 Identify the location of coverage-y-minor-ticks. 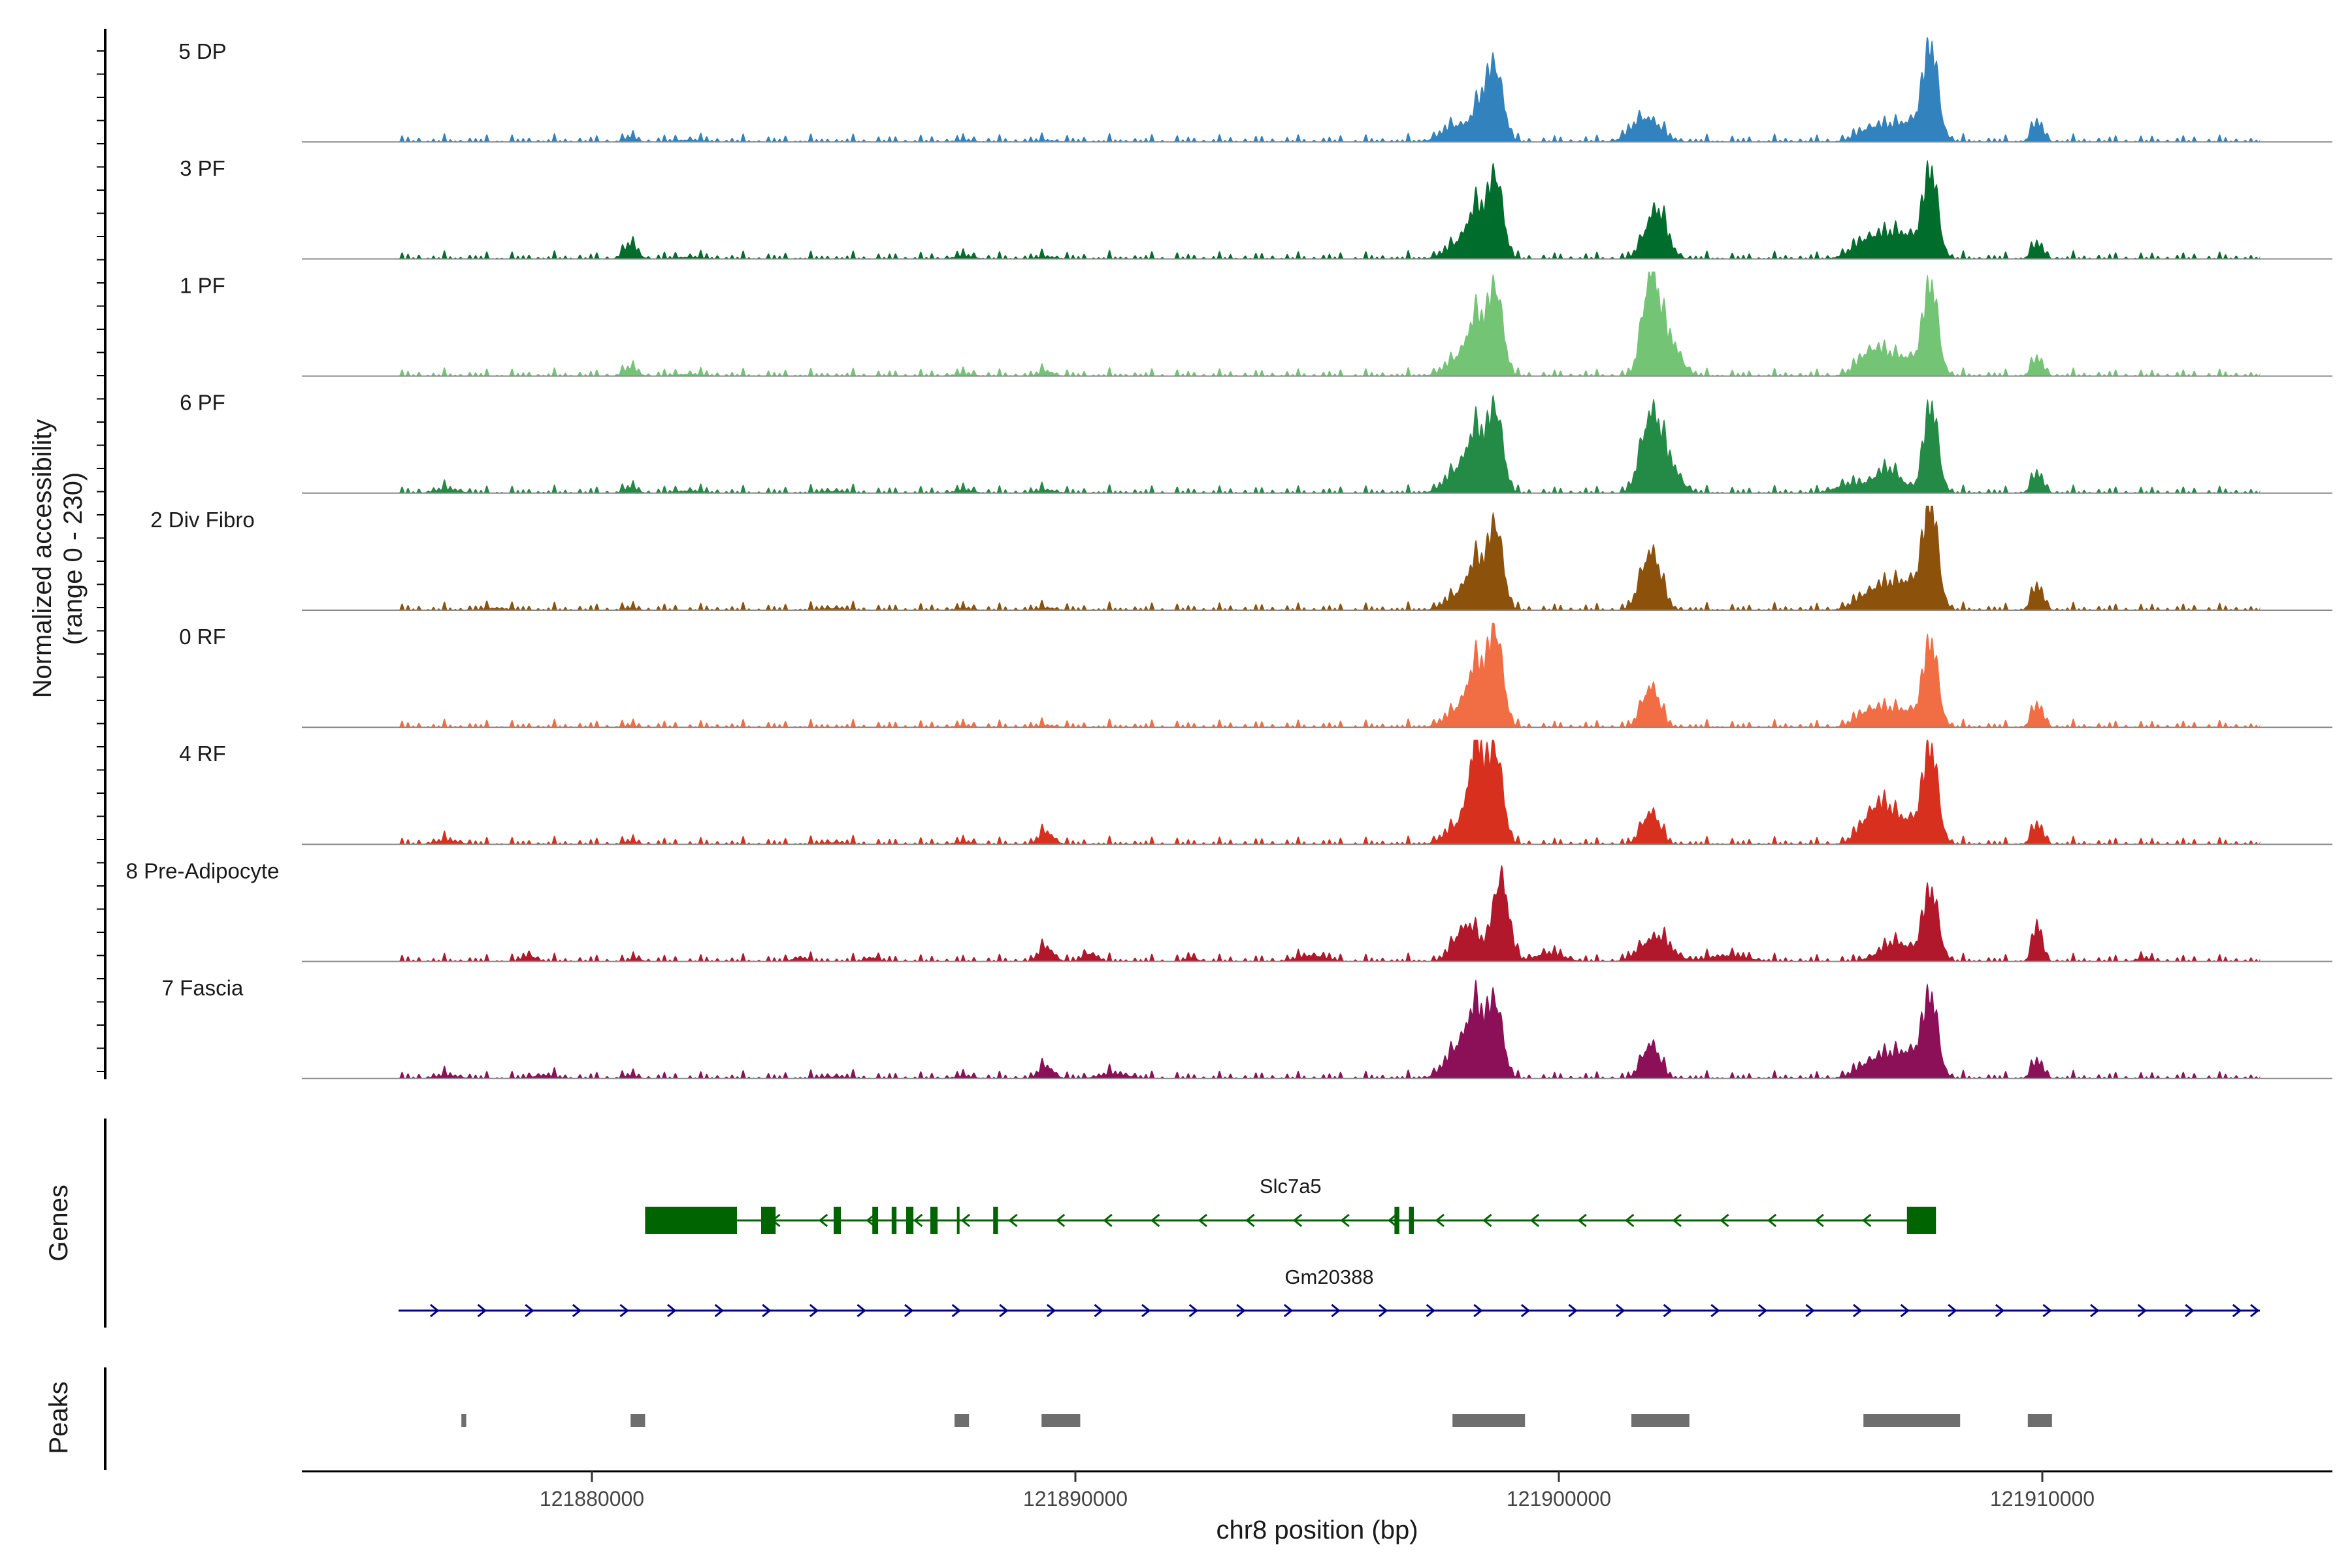
(101, 561).